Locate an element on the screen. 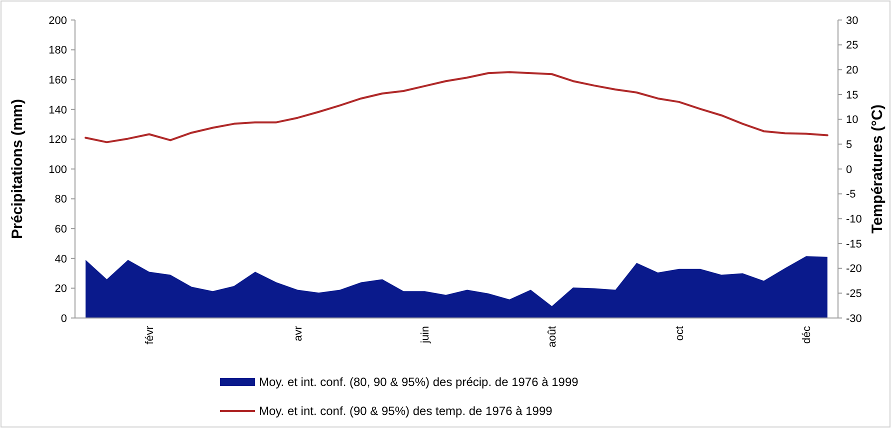 This screenshot has height=428, width=891. y2-tick-label: 30 is located at coordinates (852, 20).